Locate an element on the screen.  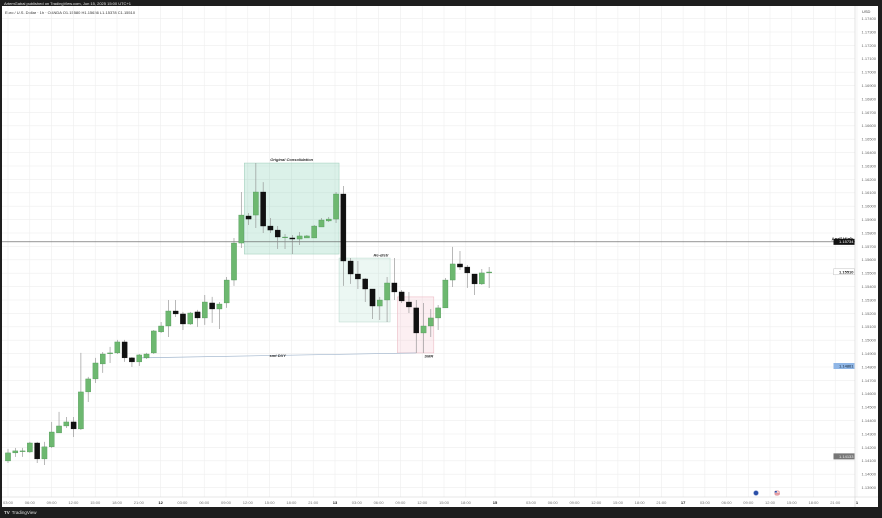
price-tick-label: 1.16000 is located at coordinates (869, 206).